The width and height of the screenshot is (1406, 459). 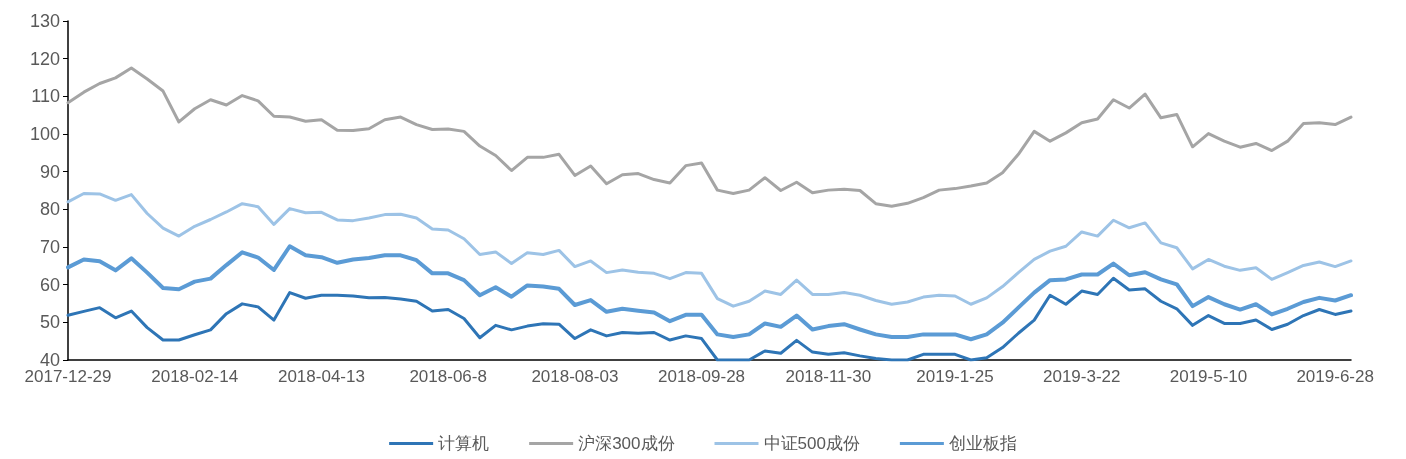 What do you see at coordinates (49, 360) in the screenshot?
I see `y-tick-label: 40` at bounding box center [49, 360].